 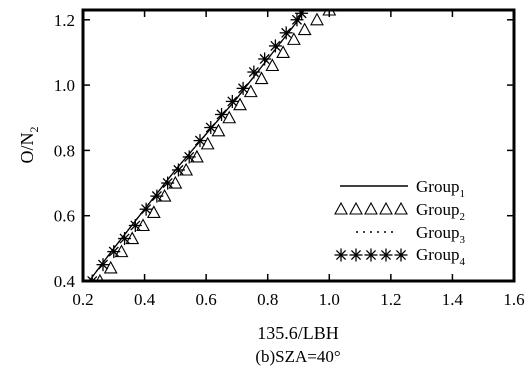 What do you see at coordinates (440, 256) in the screenshot?
I see `legend-label-group-4: Group4` at bounding box center [440, 256].